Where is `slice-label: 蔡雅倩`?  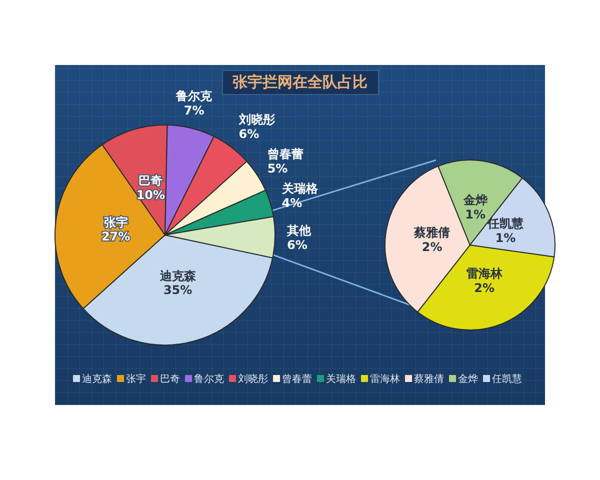
slice-label: 蔡雅倩 is located at coordinates (431, 233).